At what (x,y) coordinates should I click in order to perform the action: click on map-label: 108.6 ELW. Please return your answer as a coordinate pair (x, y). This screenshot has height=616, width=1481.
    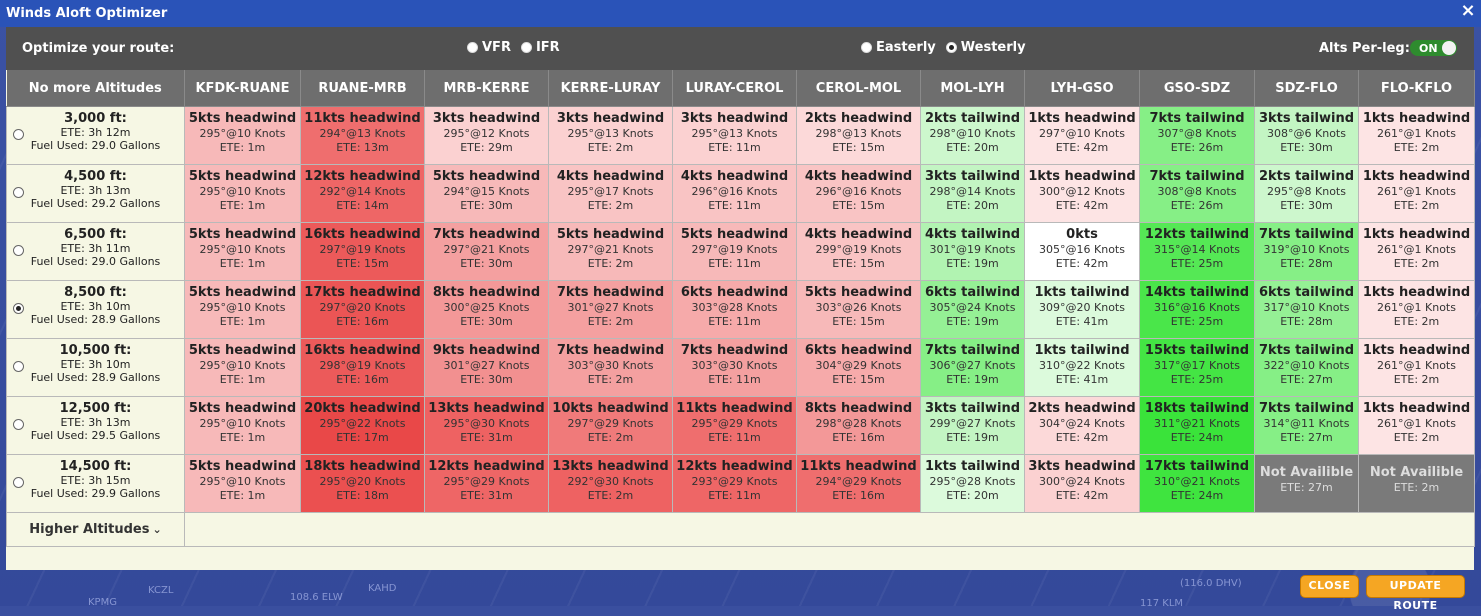
    Looking at the image, I should click on (316, 597).